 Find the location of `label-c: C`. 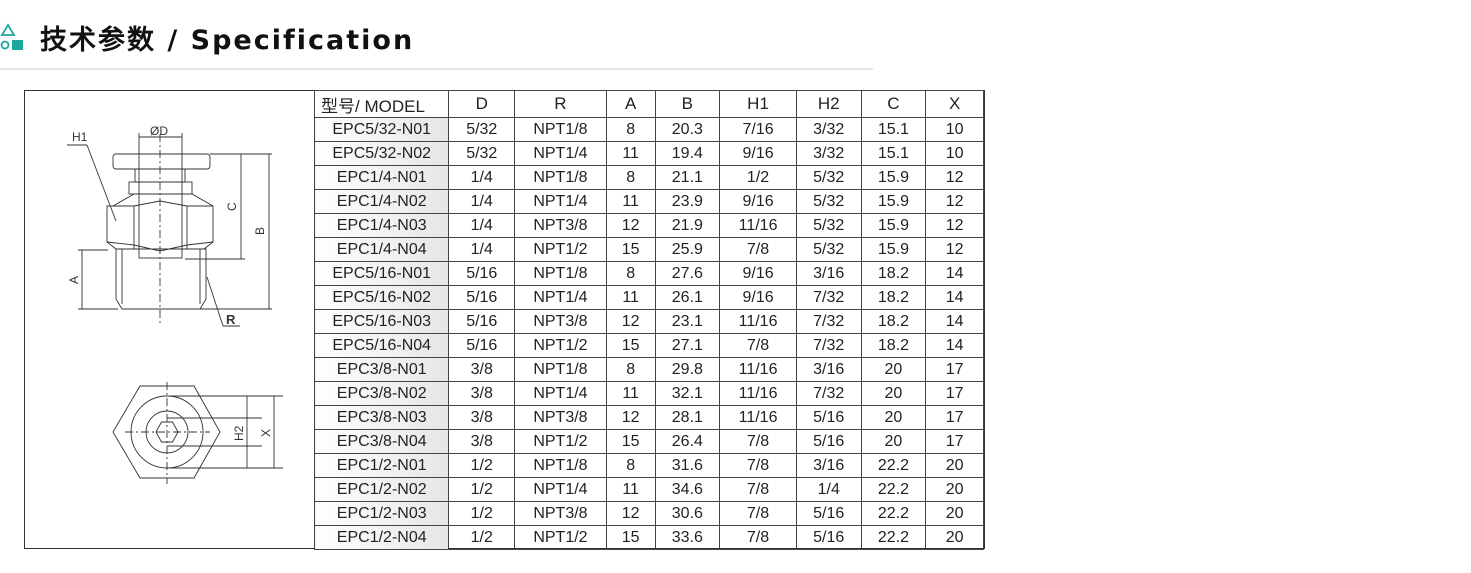

label-c: C is located at coordinates (232, 206).